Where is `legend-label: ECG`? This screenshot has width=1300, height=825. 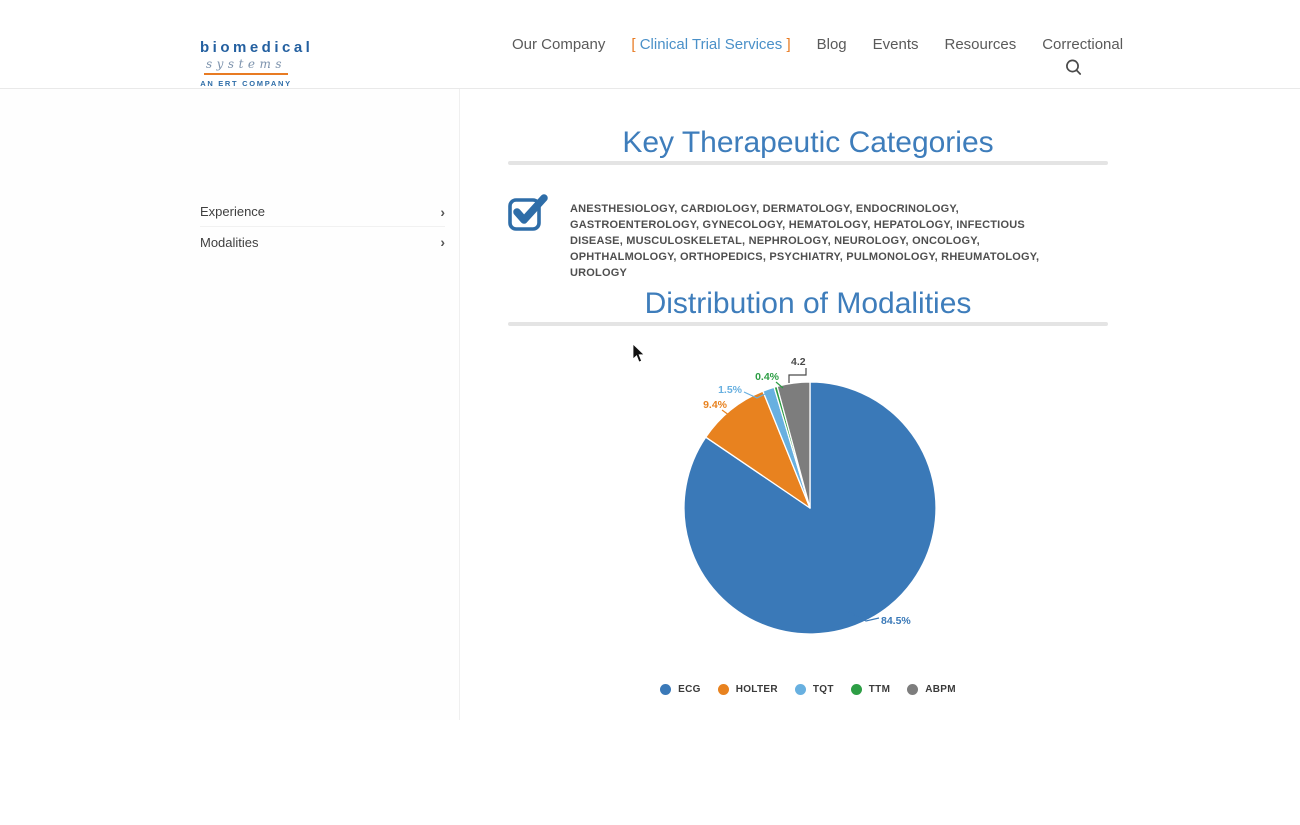
legend-label: ECG is located at coordinates (689, 689).